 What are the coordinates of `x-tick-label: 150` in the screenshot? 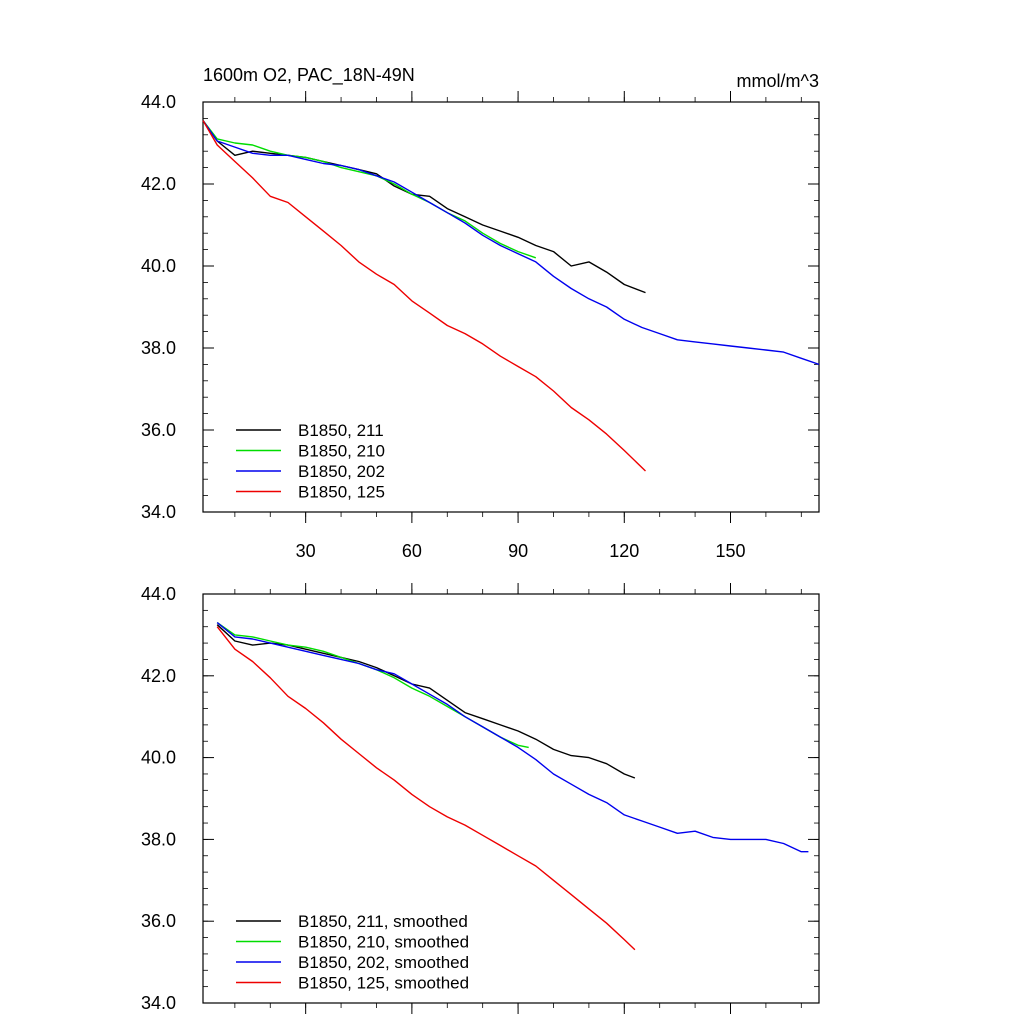 It's located at (730, 551).